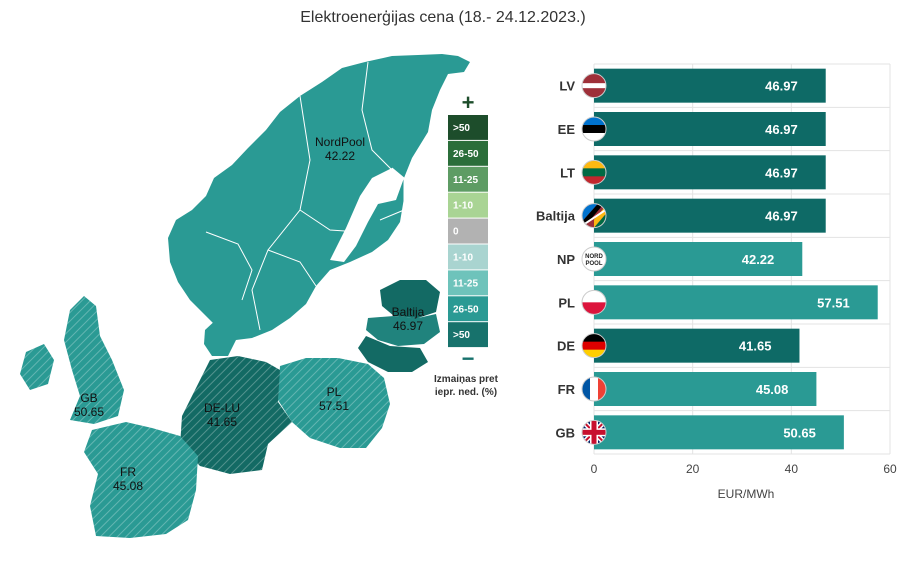  Describe the element at coordinates (736, 302) in the screenshot. I see `bar-pl` at that location.